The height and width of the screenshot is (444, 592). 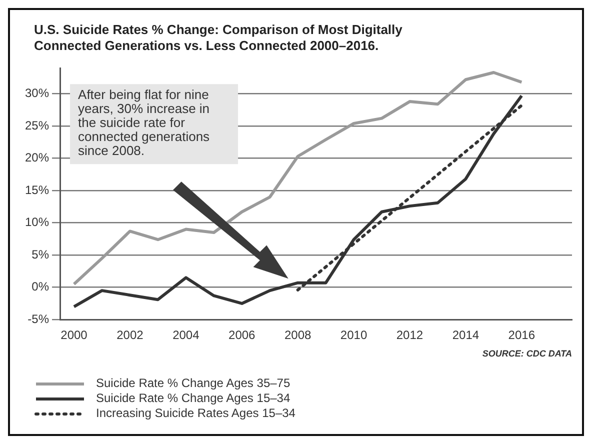 I want to click on x-tick-label: 2002, so click(x=130, y=335).